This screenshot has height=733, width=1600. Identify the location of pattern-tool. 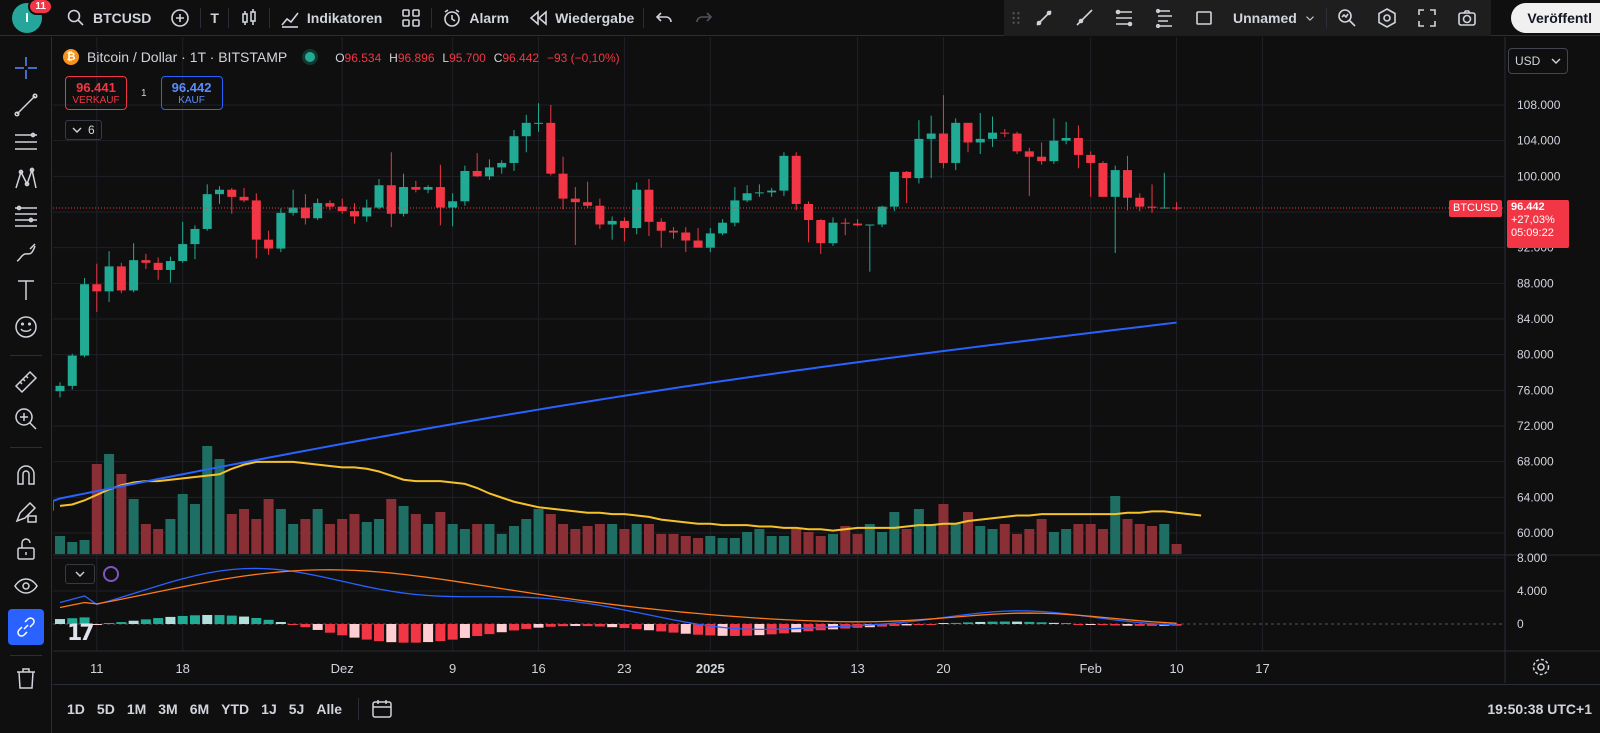
(26, 179).